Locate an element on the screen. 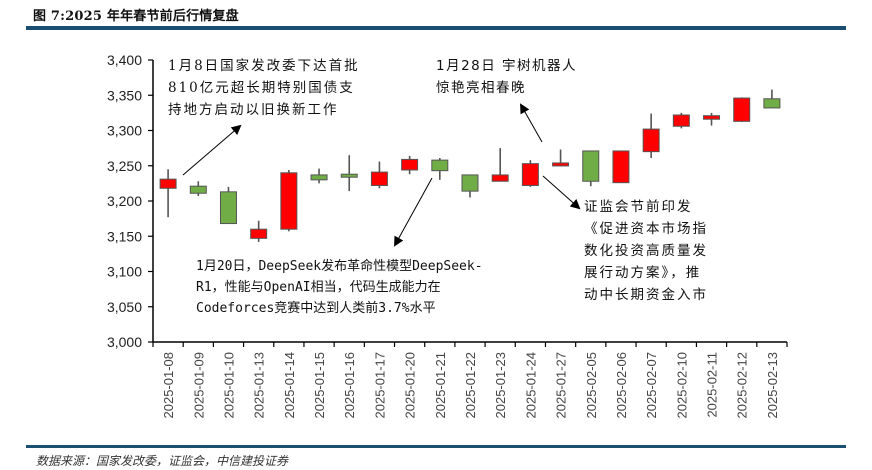 Image resolution: width=872 pixels, height=470 pixels. x-tick-label: 2025-01-27 is located at coordinates (561, 385).